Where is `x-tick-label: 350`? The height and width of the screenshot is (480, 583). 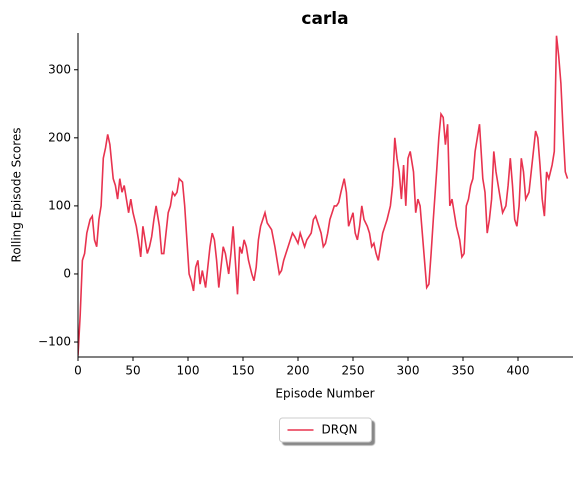
x-tick-label: 350 is located at coordinates (463, 371).